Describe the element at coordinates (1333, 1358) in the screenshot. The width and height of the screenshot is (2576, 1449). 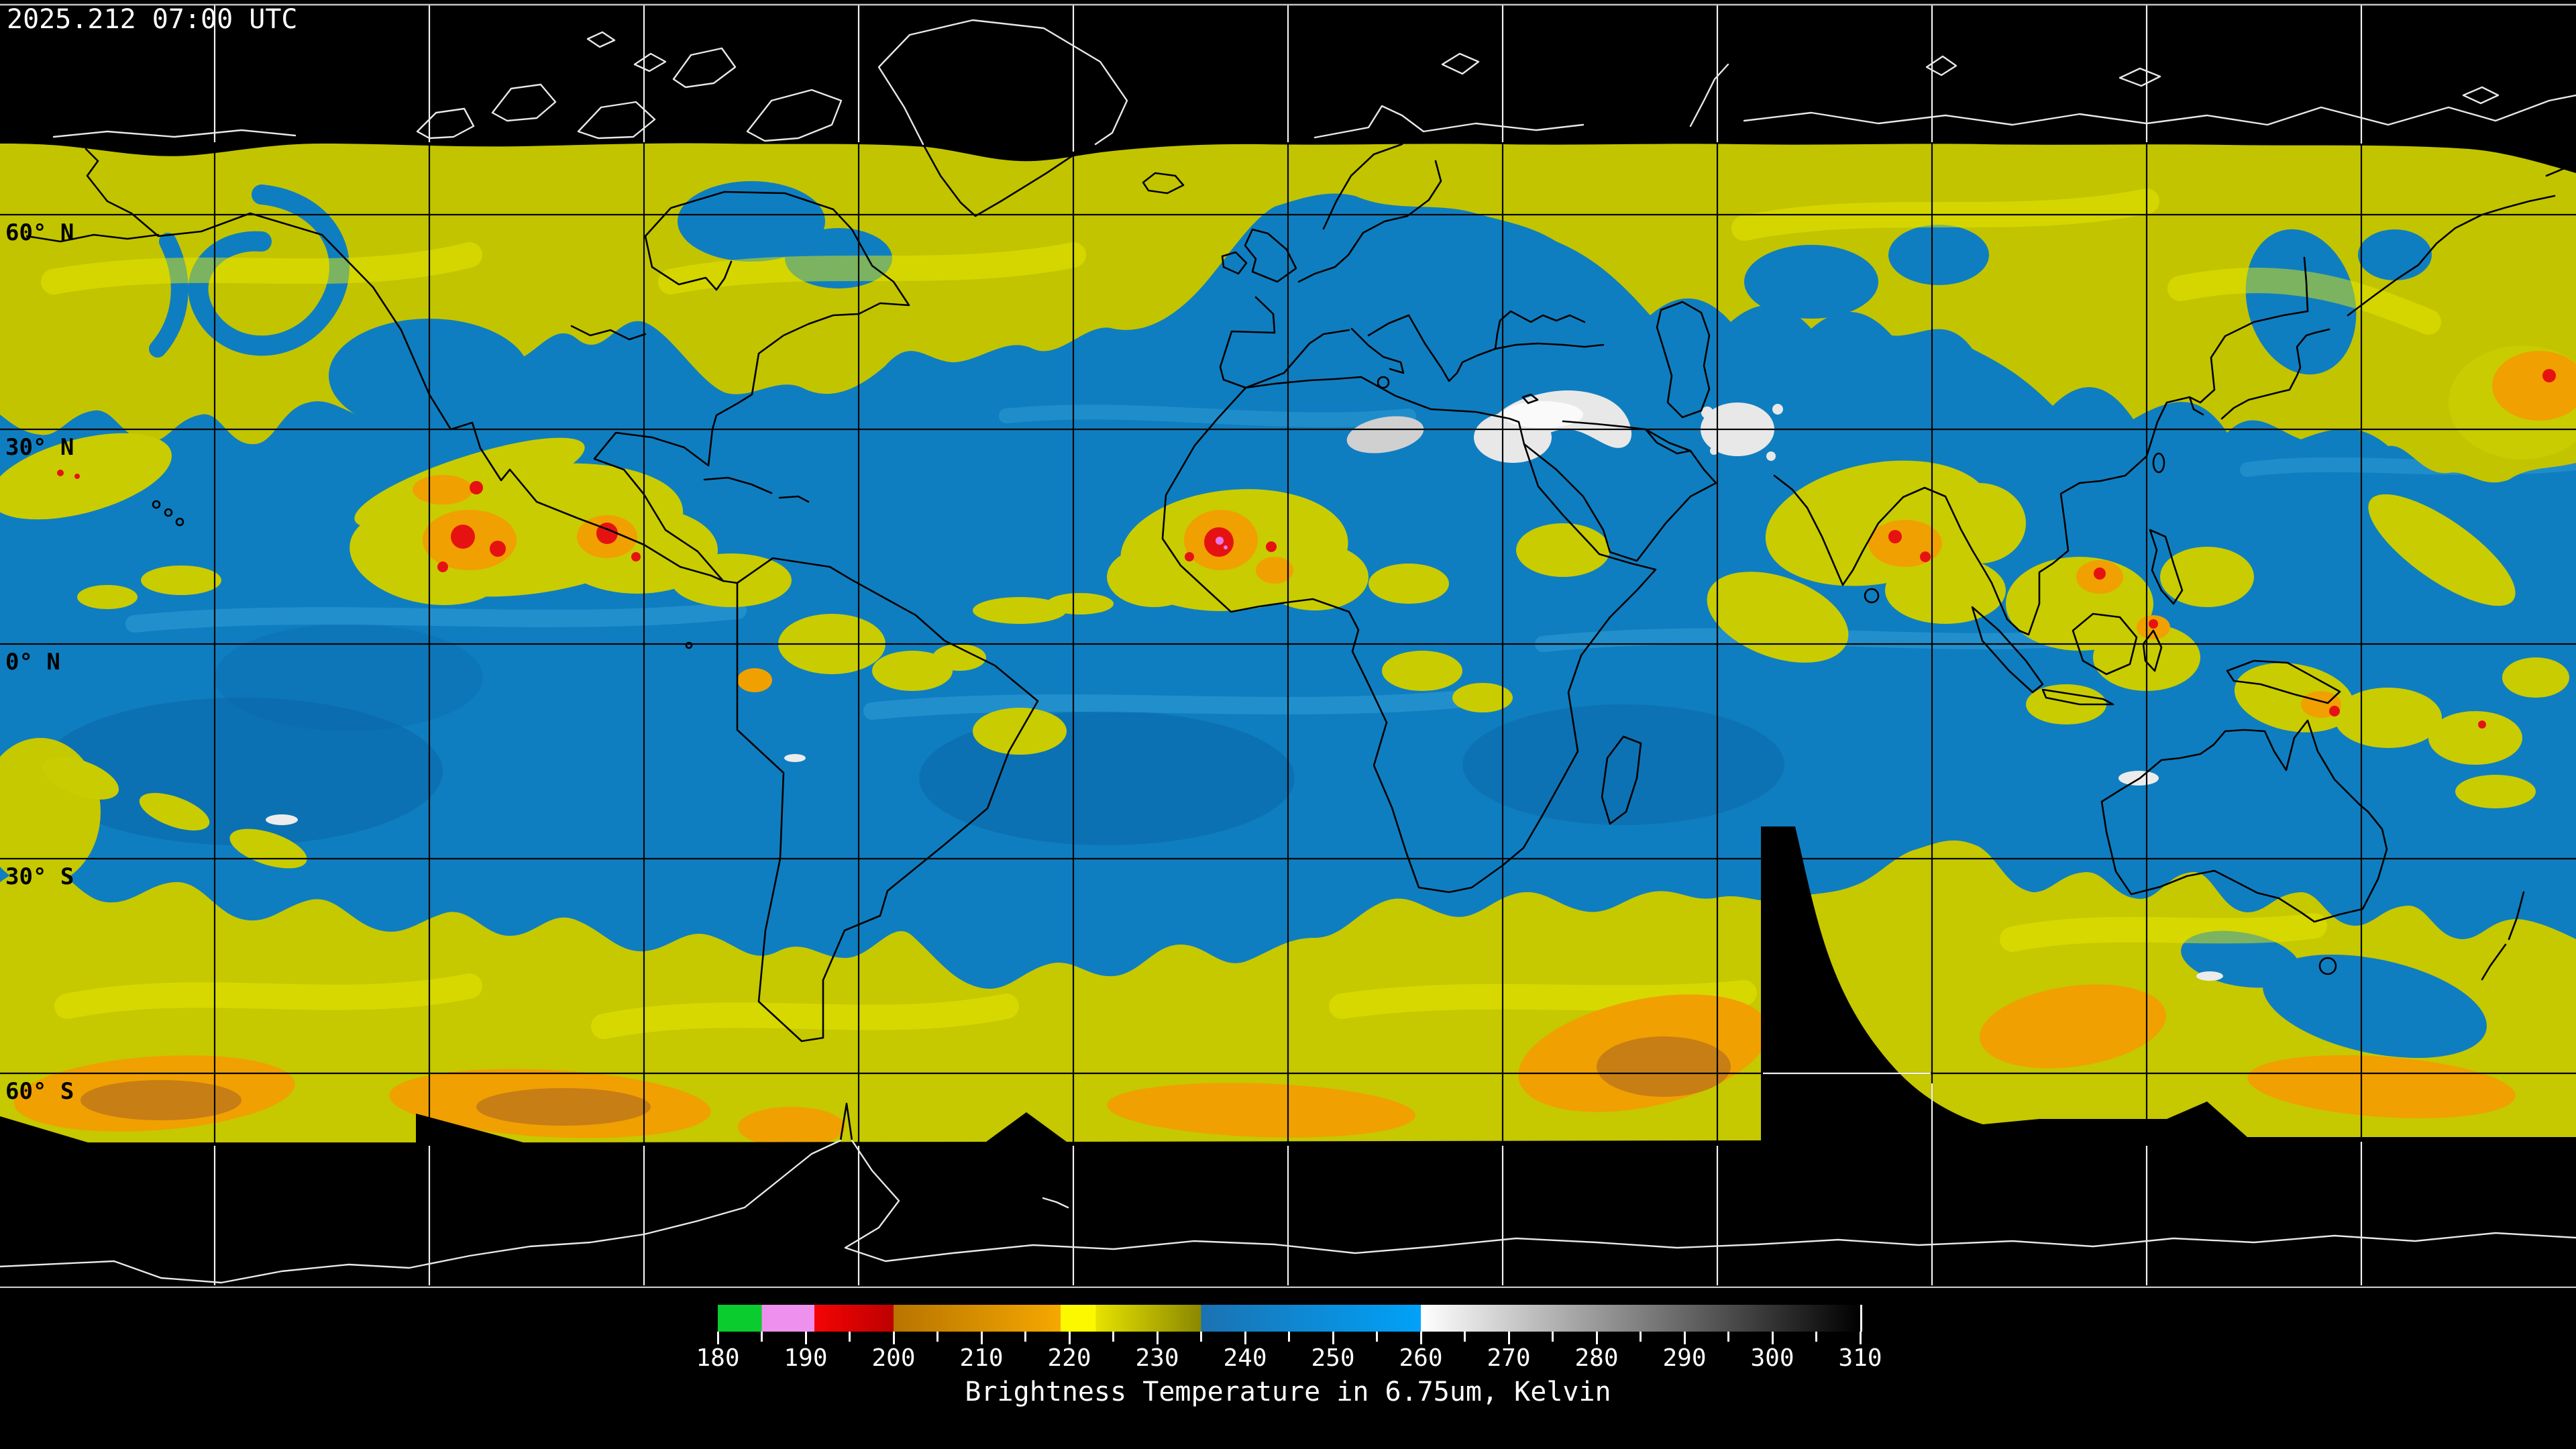
I see `legend-tick-label: 250` at that location.